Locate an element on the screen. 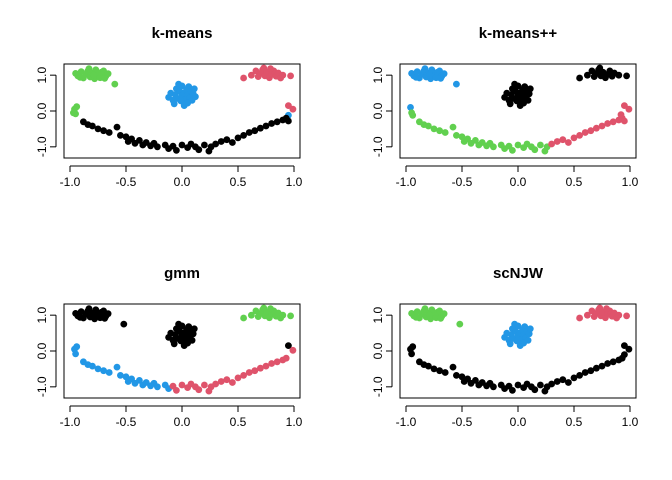  x-tick-label: 1.0 is located at coordinates (294, 182).